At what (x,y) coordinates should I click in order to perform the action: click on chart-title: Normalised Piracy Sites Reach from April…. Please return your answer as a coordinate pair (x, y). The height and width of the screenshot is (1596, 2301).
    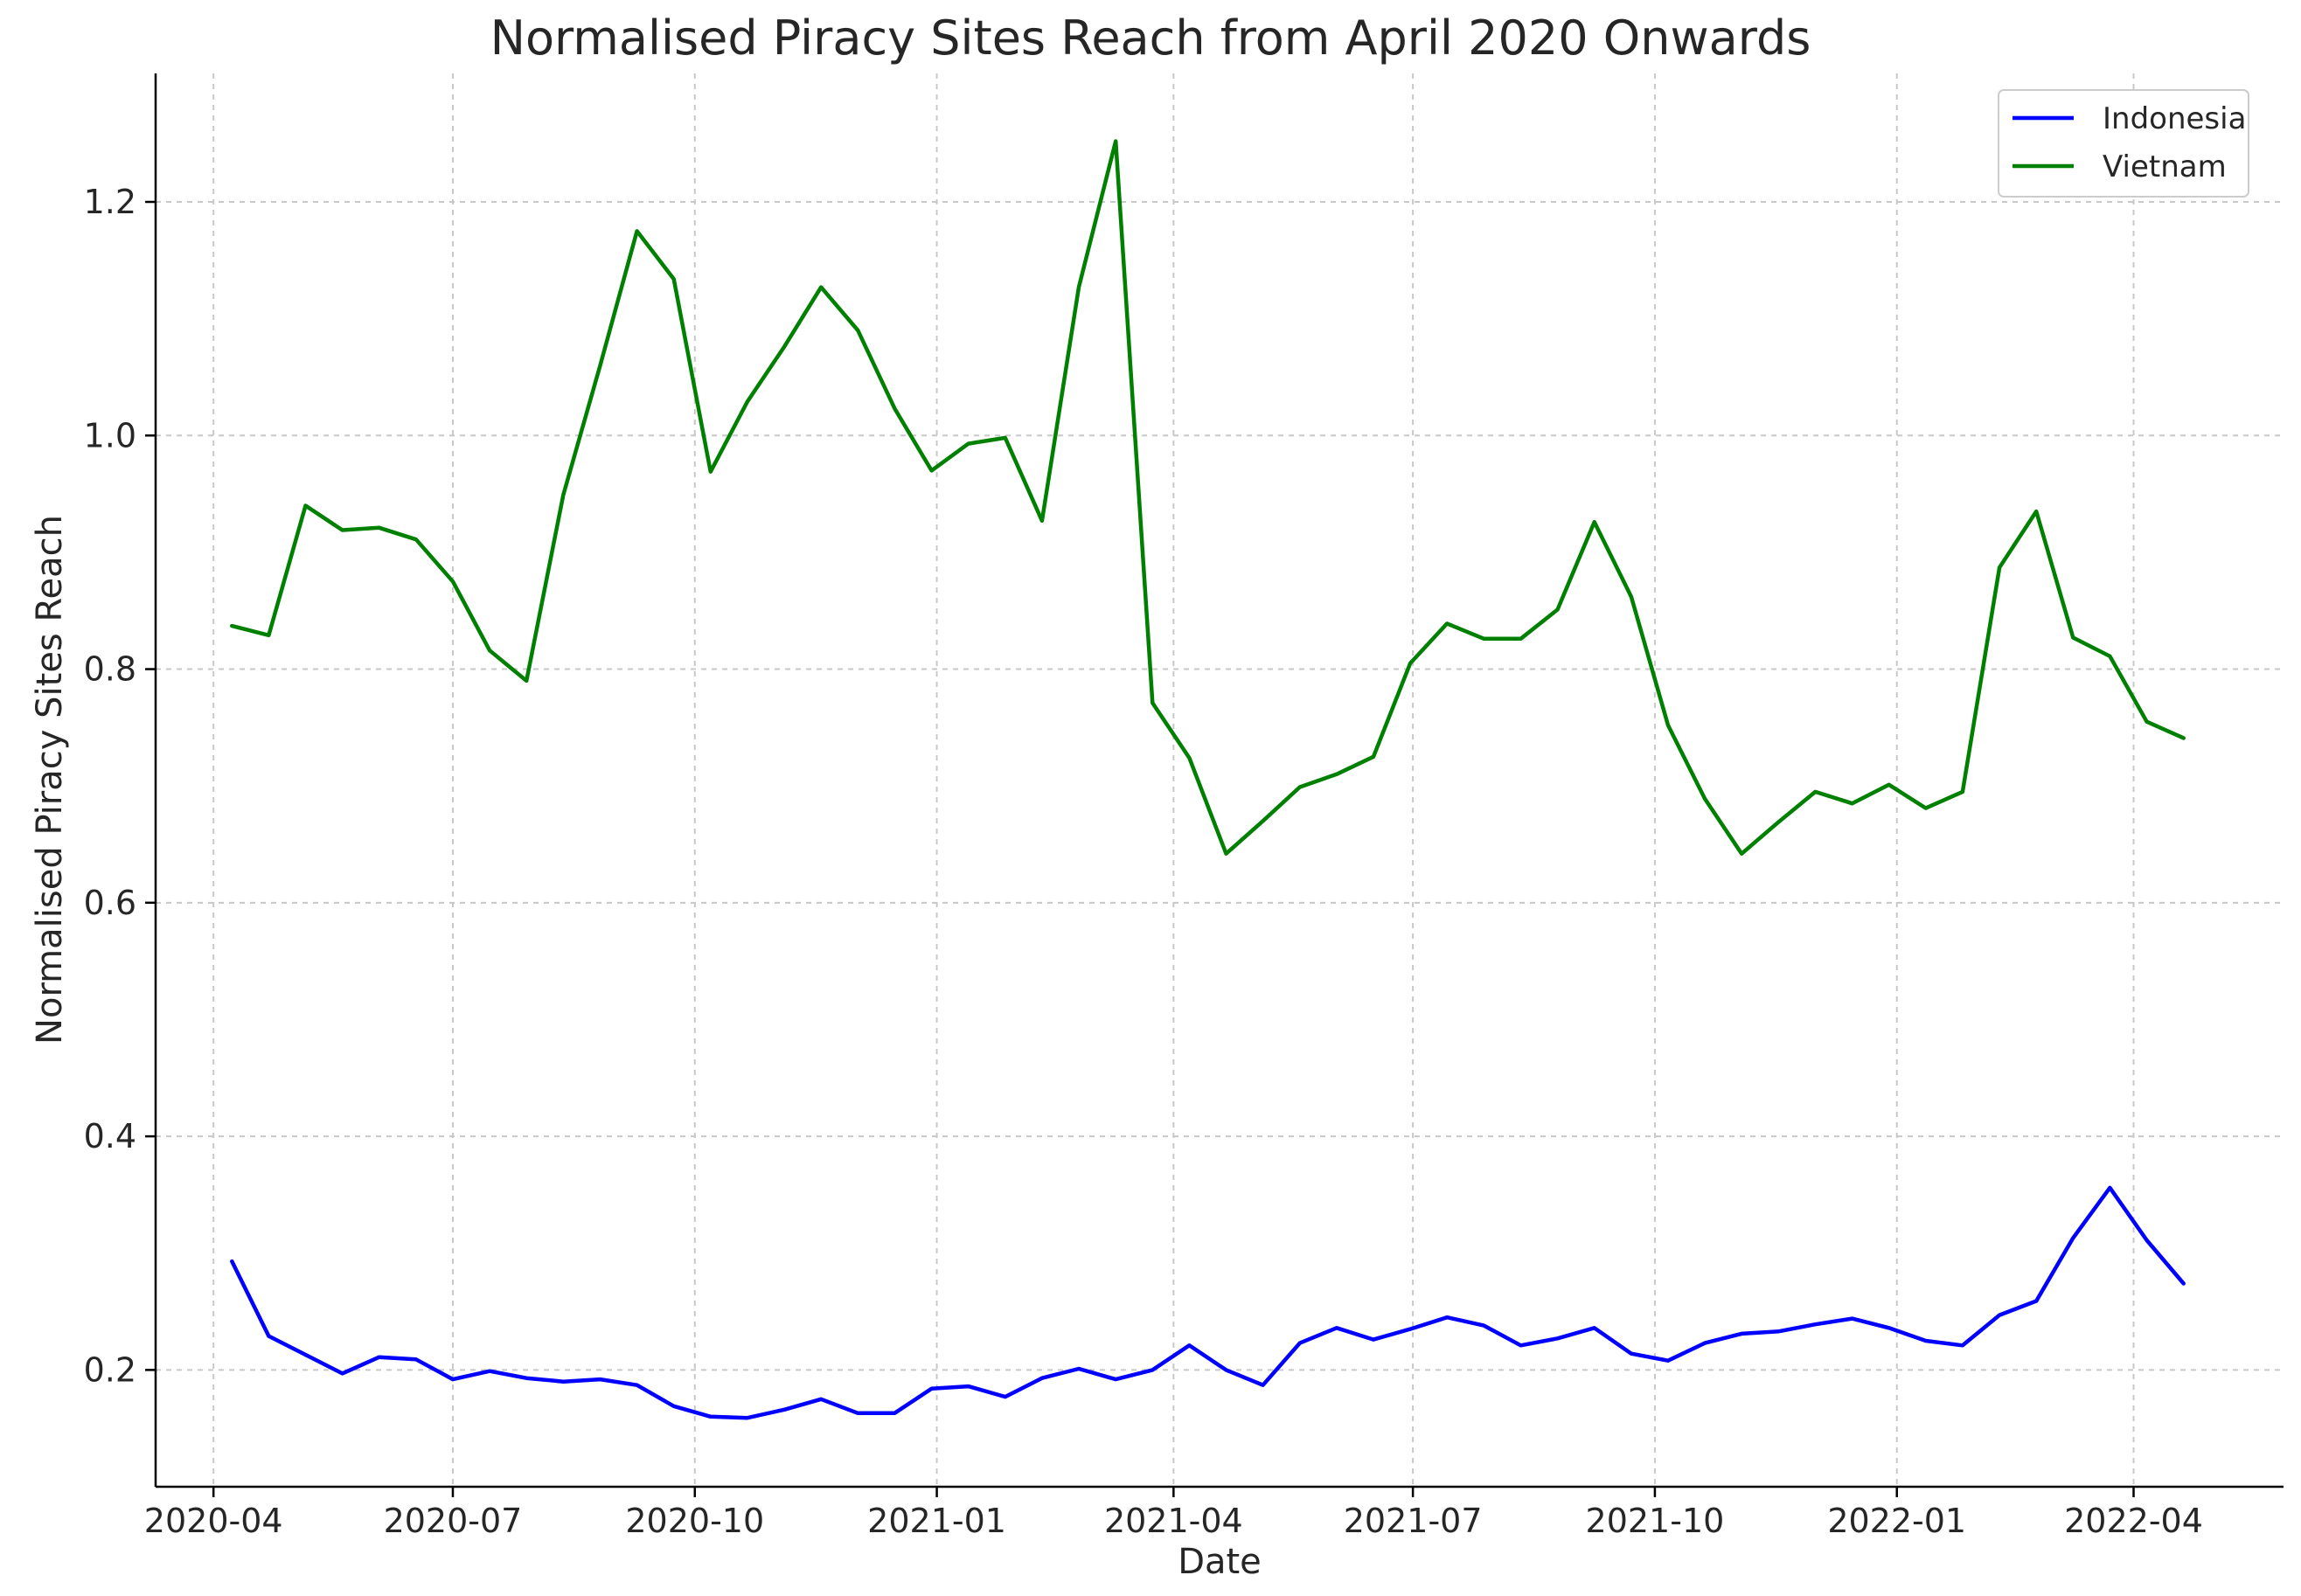
    Looking at the image, I should click on (1150, 38).